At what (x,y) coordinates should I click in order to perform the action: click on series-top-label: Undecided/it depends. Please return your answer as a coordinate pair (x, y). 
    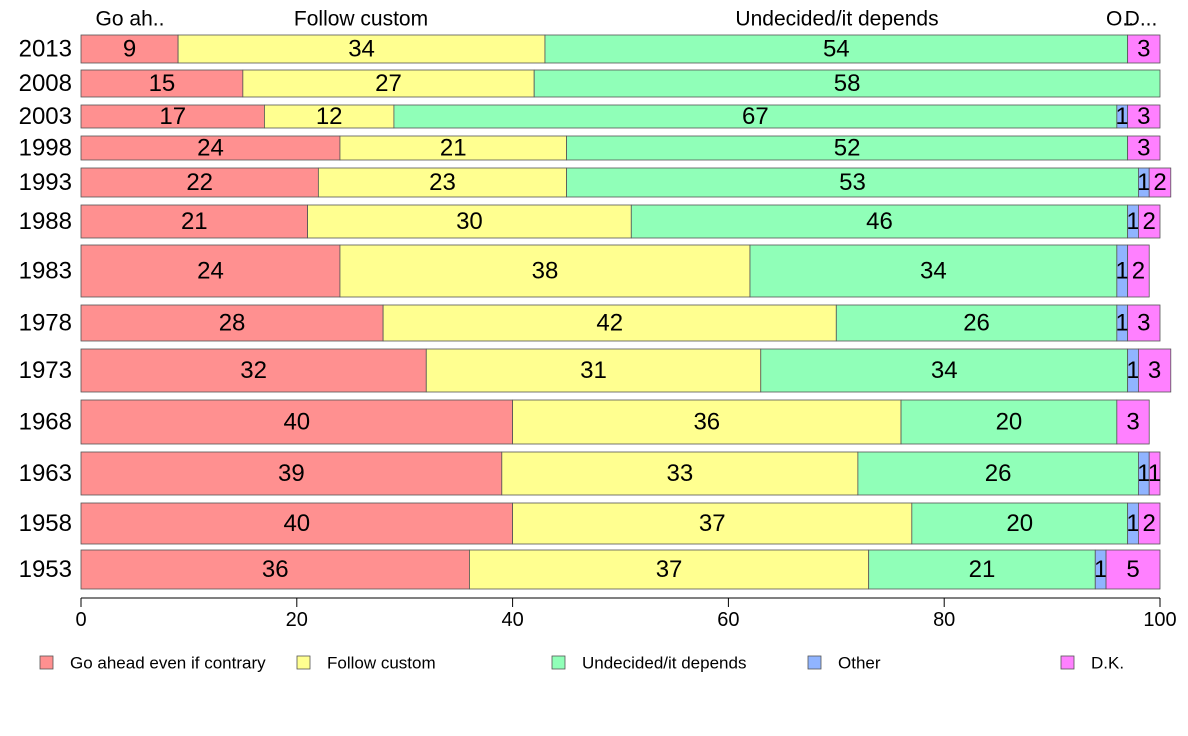
    Looking at the image, I should click on (836, 19).